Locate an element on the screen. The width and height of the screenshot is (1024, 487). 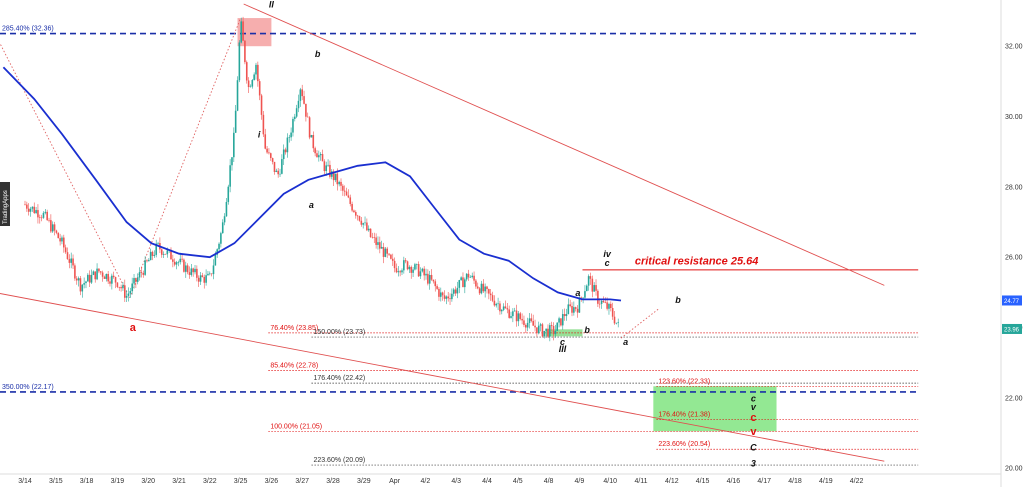
level-label-100-00-21-05: 100.00% (21.05) is located at coordinates (296, 426).